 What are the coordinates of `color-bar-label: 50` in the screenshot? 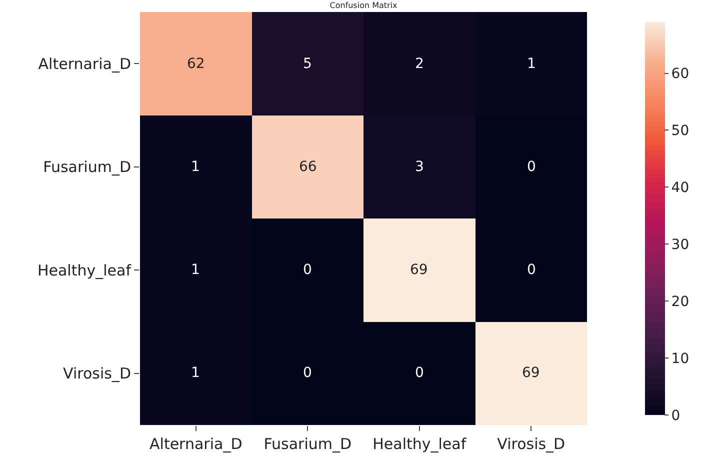 It's located at (680, 131).